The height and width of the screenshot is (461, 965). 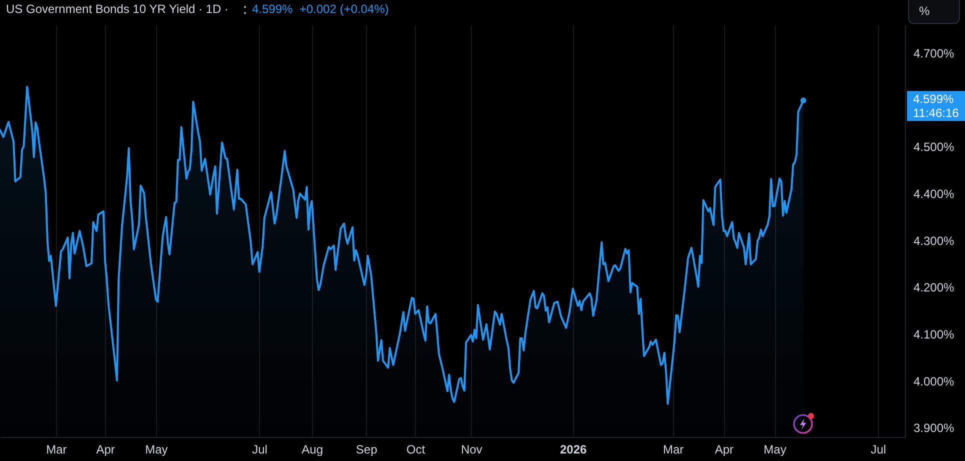 What do you see at coordinates (934, 381) in the screenshot?
I see `y-tick-label: 4.000%` at bounding box center [934, 381].